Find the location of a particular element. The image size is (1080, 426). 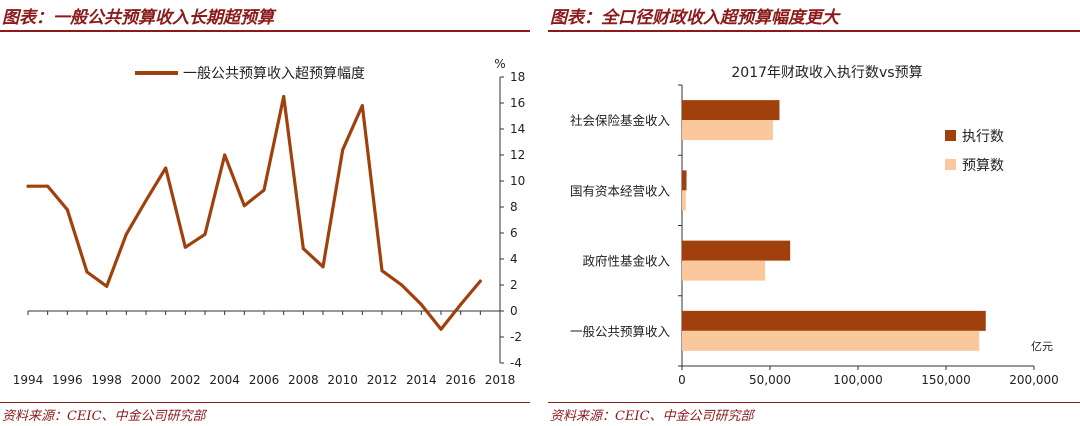

legend-label: 预算数 is located at coordinates (983, 166).